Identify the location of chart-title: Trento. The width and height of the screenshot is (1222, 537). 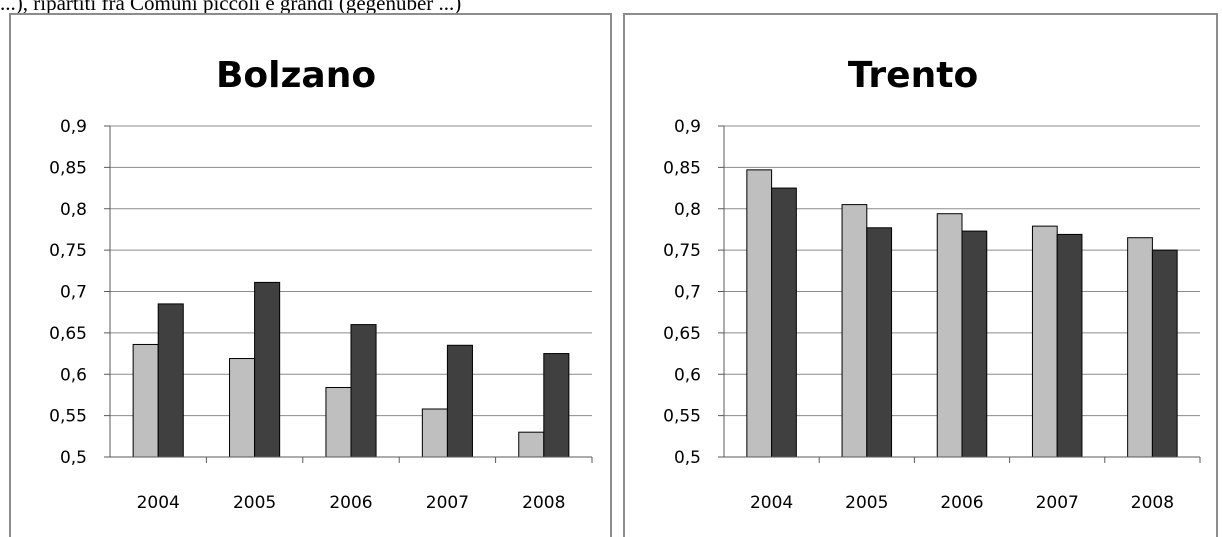
(913, 75).